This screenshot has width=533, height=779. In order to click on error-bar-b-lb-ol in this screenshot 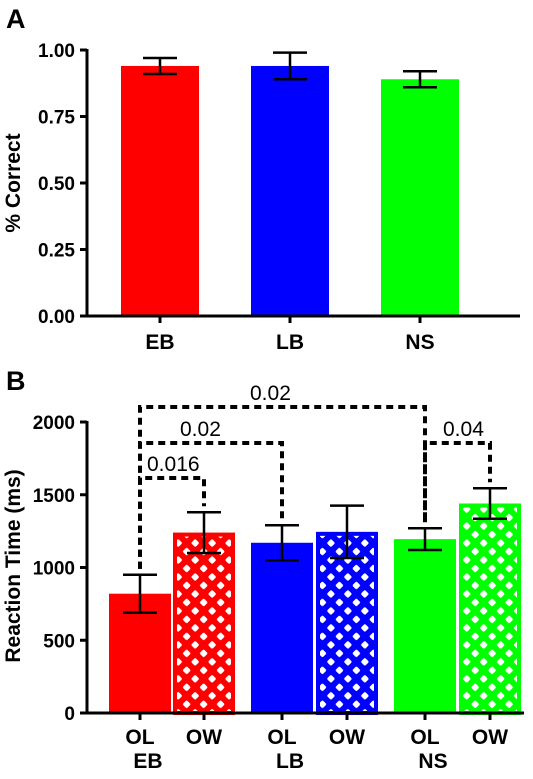, I will do `click(282, 543)`.